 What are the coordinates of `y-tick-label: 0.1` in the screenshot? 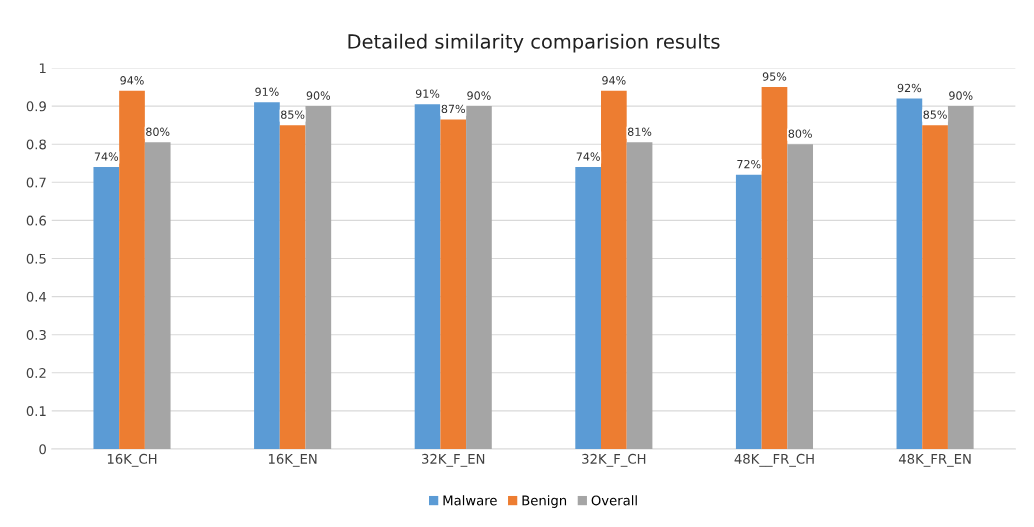 It's located at (36, 411).